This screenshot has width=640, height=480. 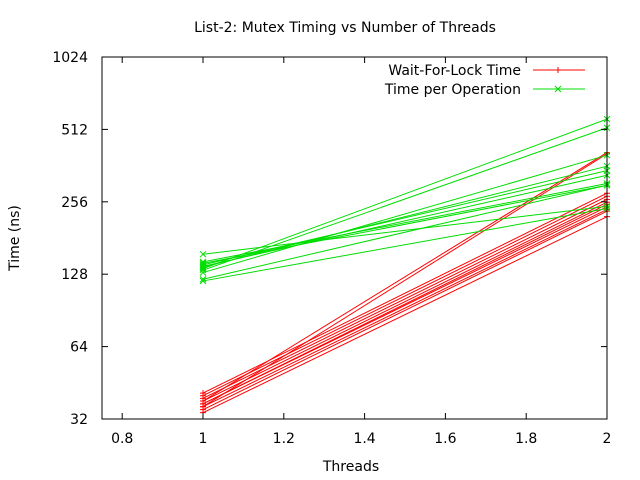 I want to click on y-tick-label: 512, so click(x=74, y=130).